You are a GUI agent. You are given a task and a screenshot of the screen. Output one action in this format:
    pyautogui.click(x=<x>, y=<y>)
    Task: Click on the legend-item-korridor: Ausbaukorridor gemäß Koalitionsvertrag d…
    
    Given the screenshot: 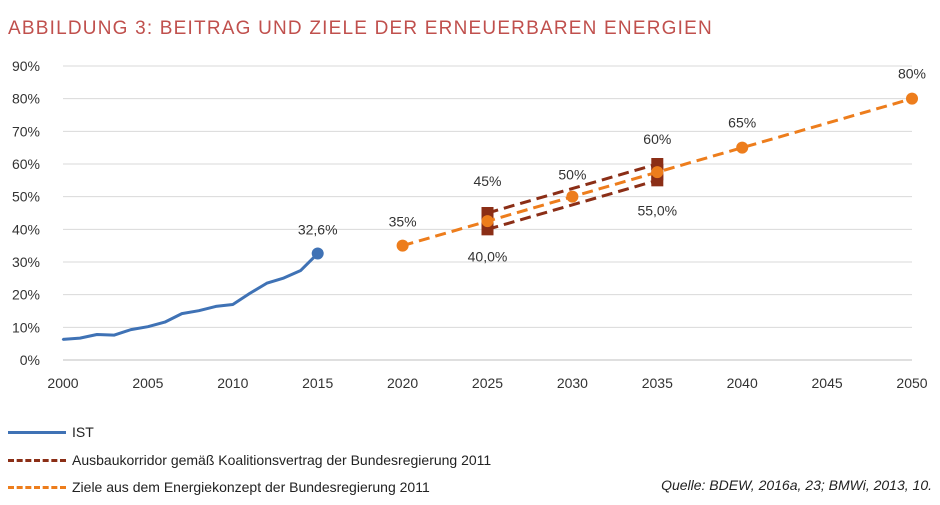 What is the action you would take?
    pyautogui.click(x=249, y=460)
    